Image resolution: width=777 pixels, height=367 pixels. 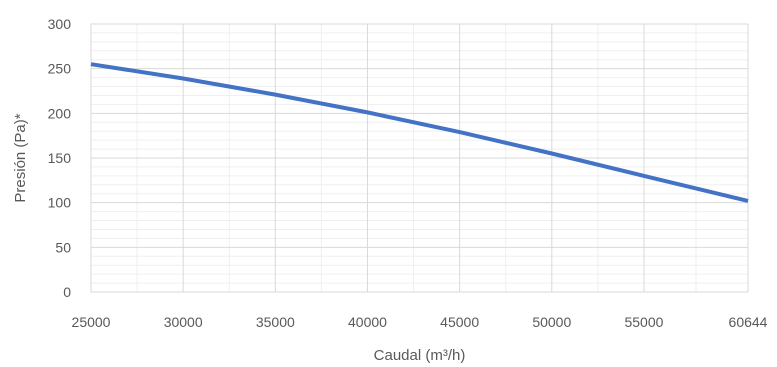 I want to click on x-axis-title: Caudal (m³/h), so click(x=420, y=355).